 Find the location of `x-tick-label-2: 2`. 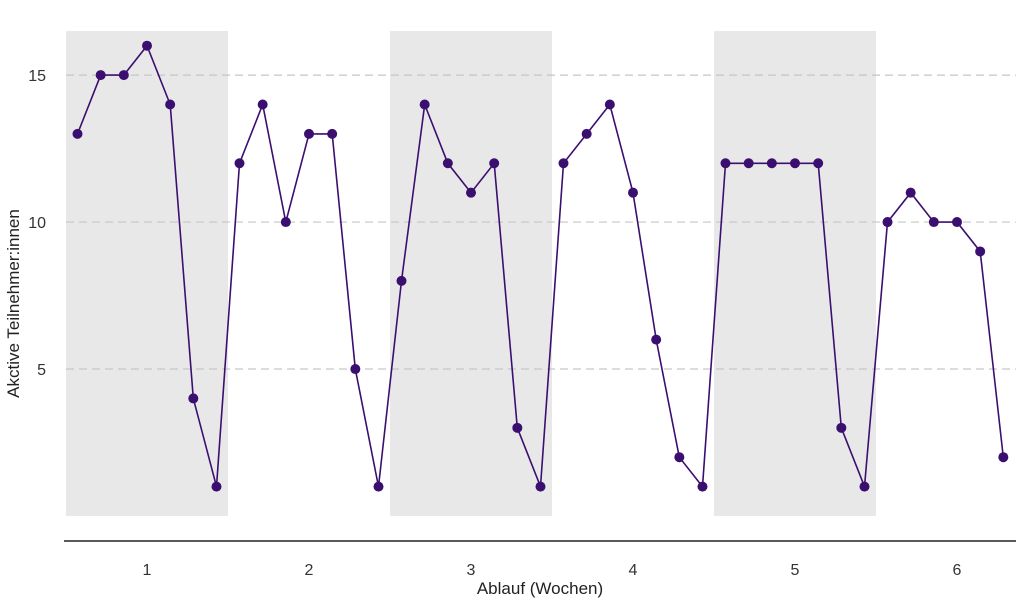

x-tick-label-2: 2 is located at coordinates (309, 570).